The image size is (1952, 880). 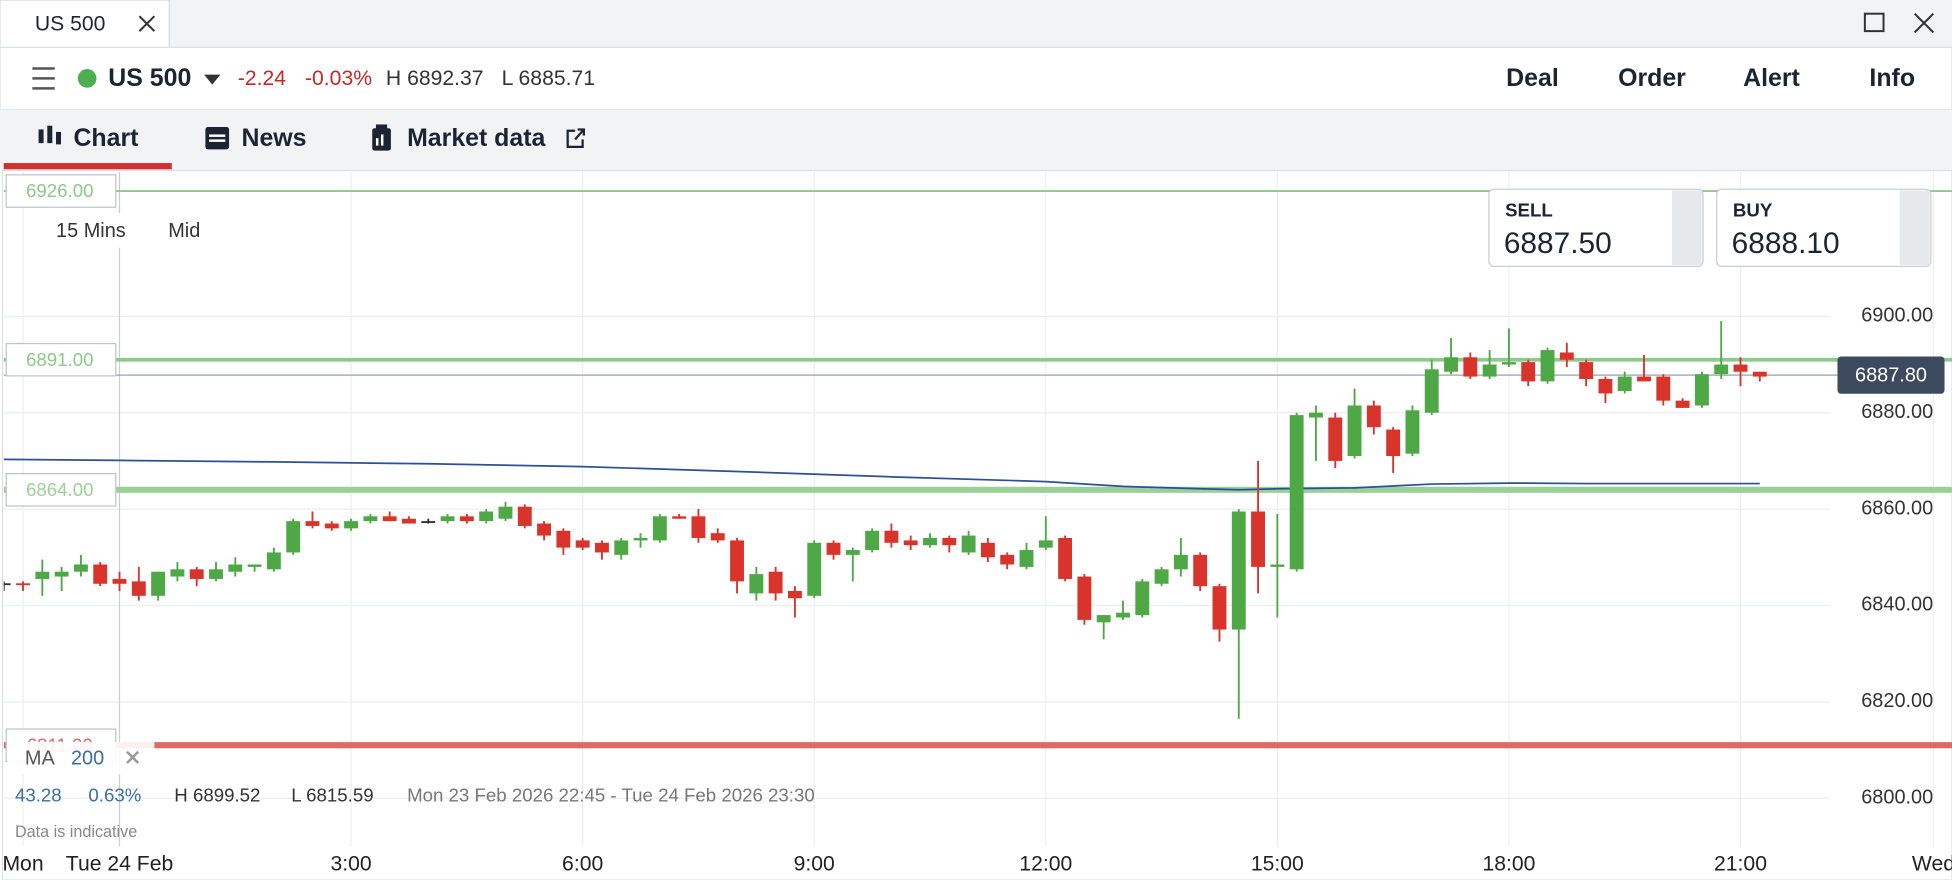 I want to click on stat-high: H 6899.52, so click(x=217, y=795).